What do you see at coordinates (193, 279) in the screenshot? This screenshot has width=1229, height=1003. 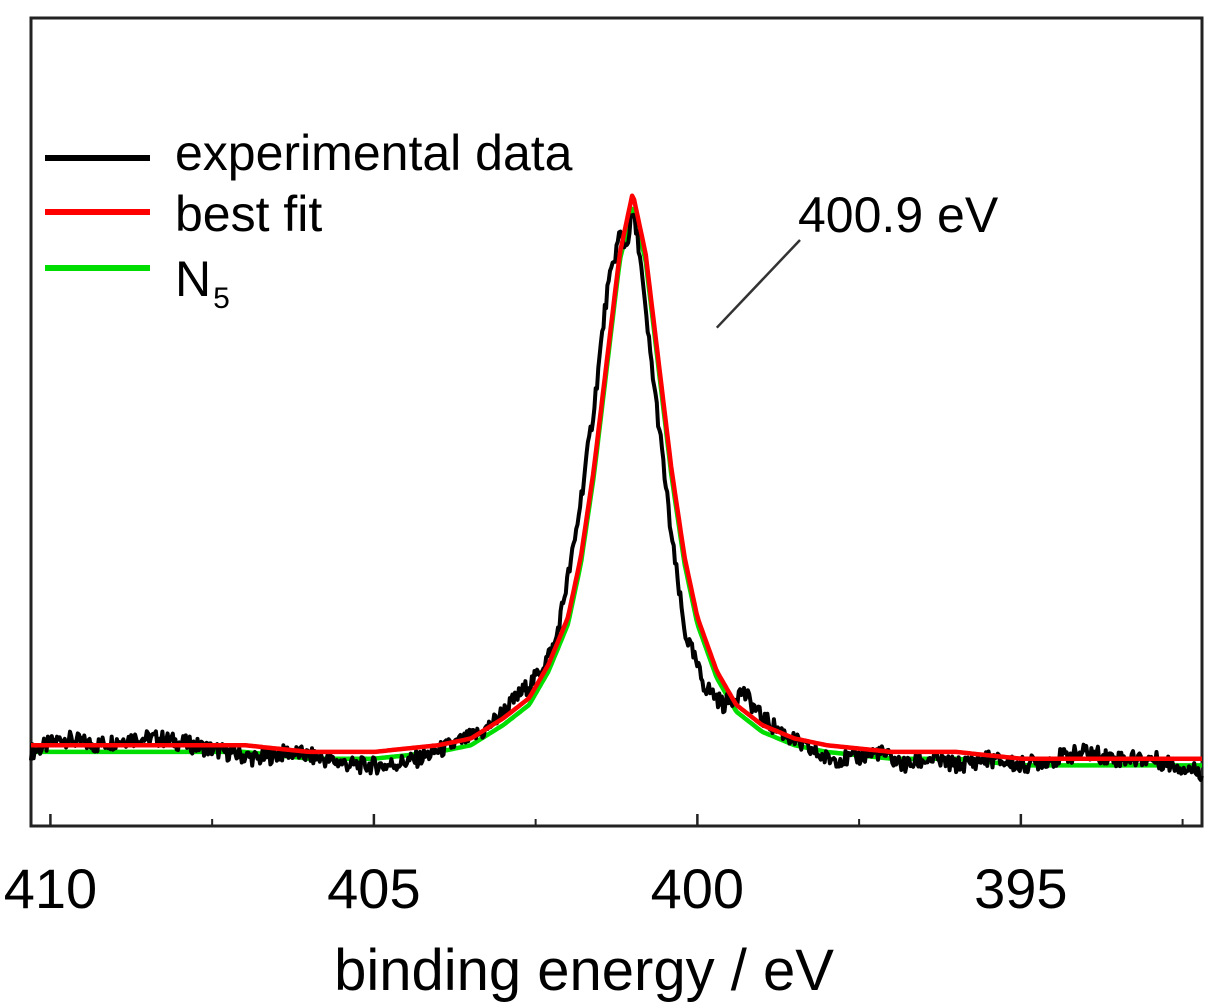 I see `legend-label-n5-base: N` at bounding box center [193, 279].